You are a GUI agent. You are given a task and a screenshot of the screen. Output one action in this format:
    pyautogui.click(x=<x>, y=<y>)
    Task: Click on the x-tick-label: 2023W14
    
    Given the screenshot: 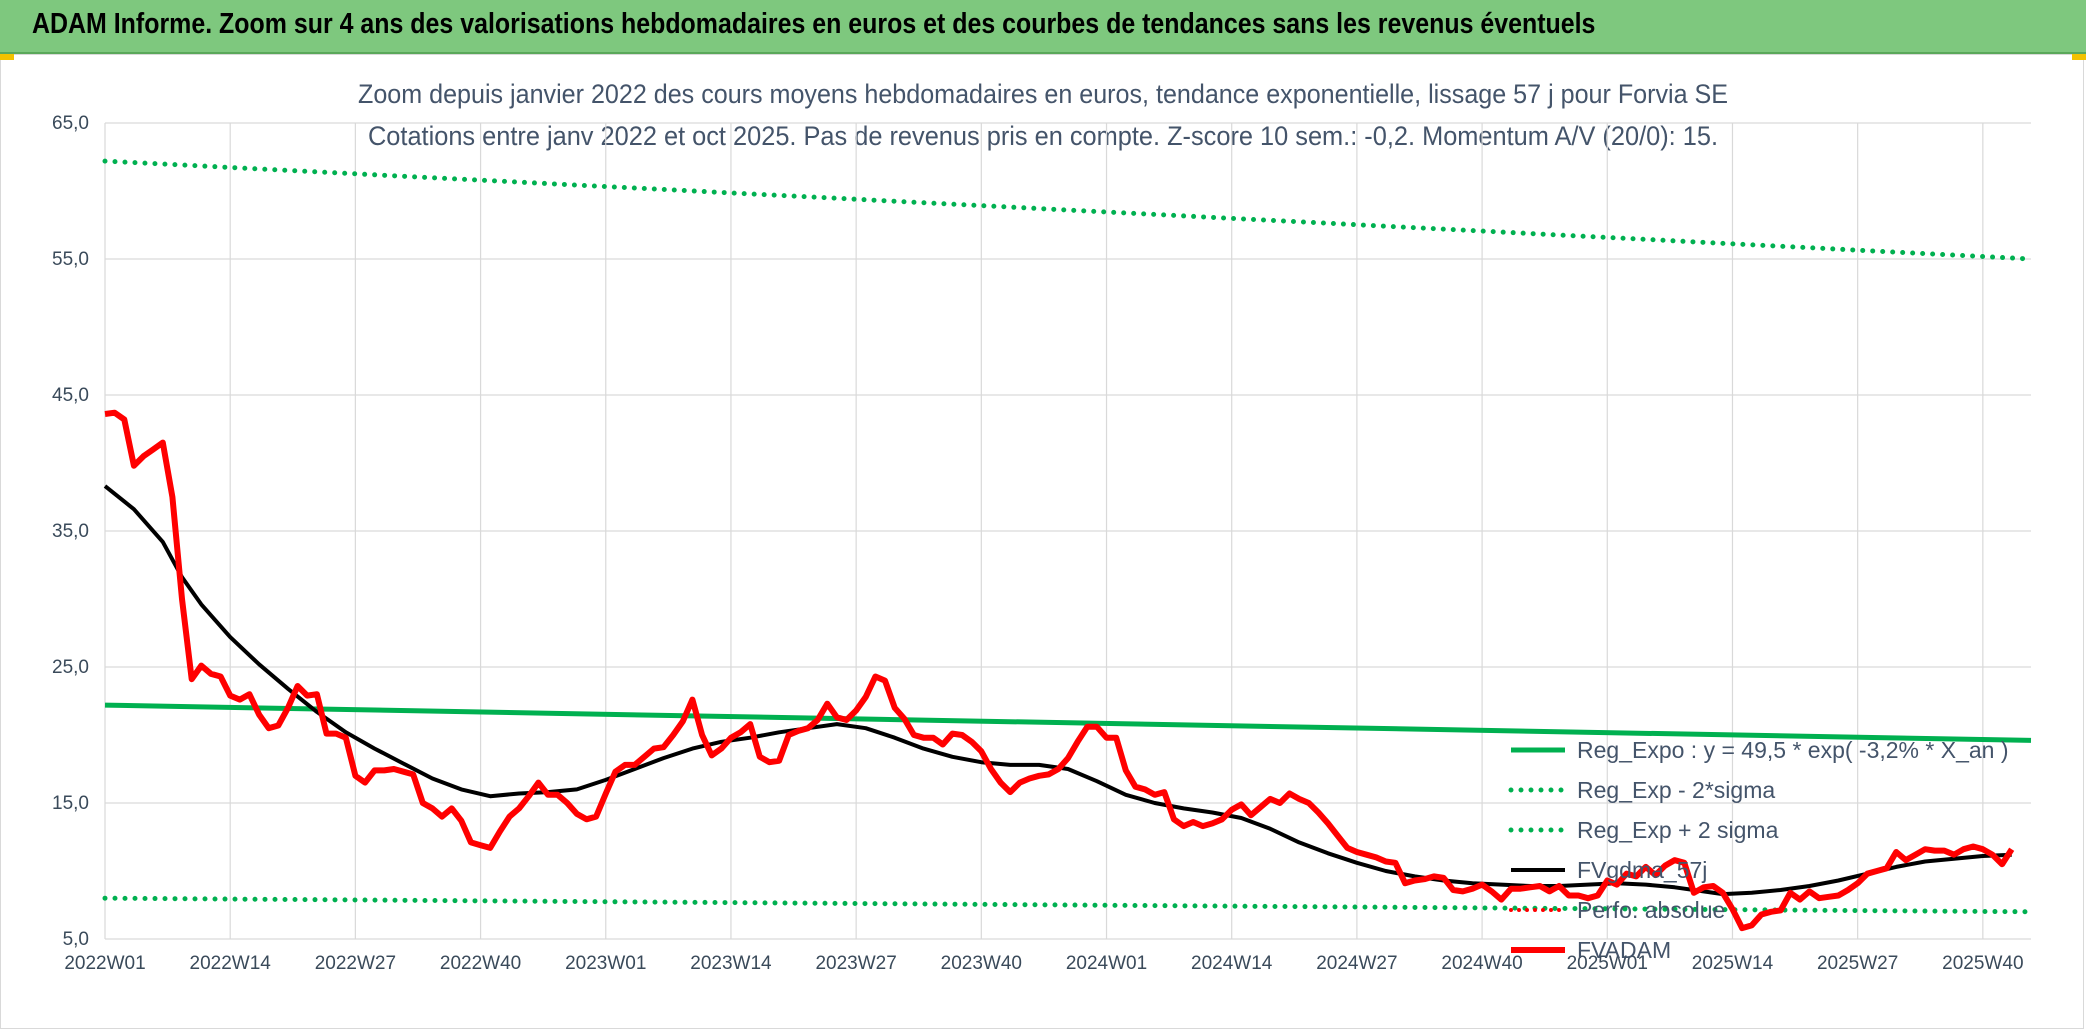 What is the action you would take?
    pyautogui.click(x=731, y=963)
    